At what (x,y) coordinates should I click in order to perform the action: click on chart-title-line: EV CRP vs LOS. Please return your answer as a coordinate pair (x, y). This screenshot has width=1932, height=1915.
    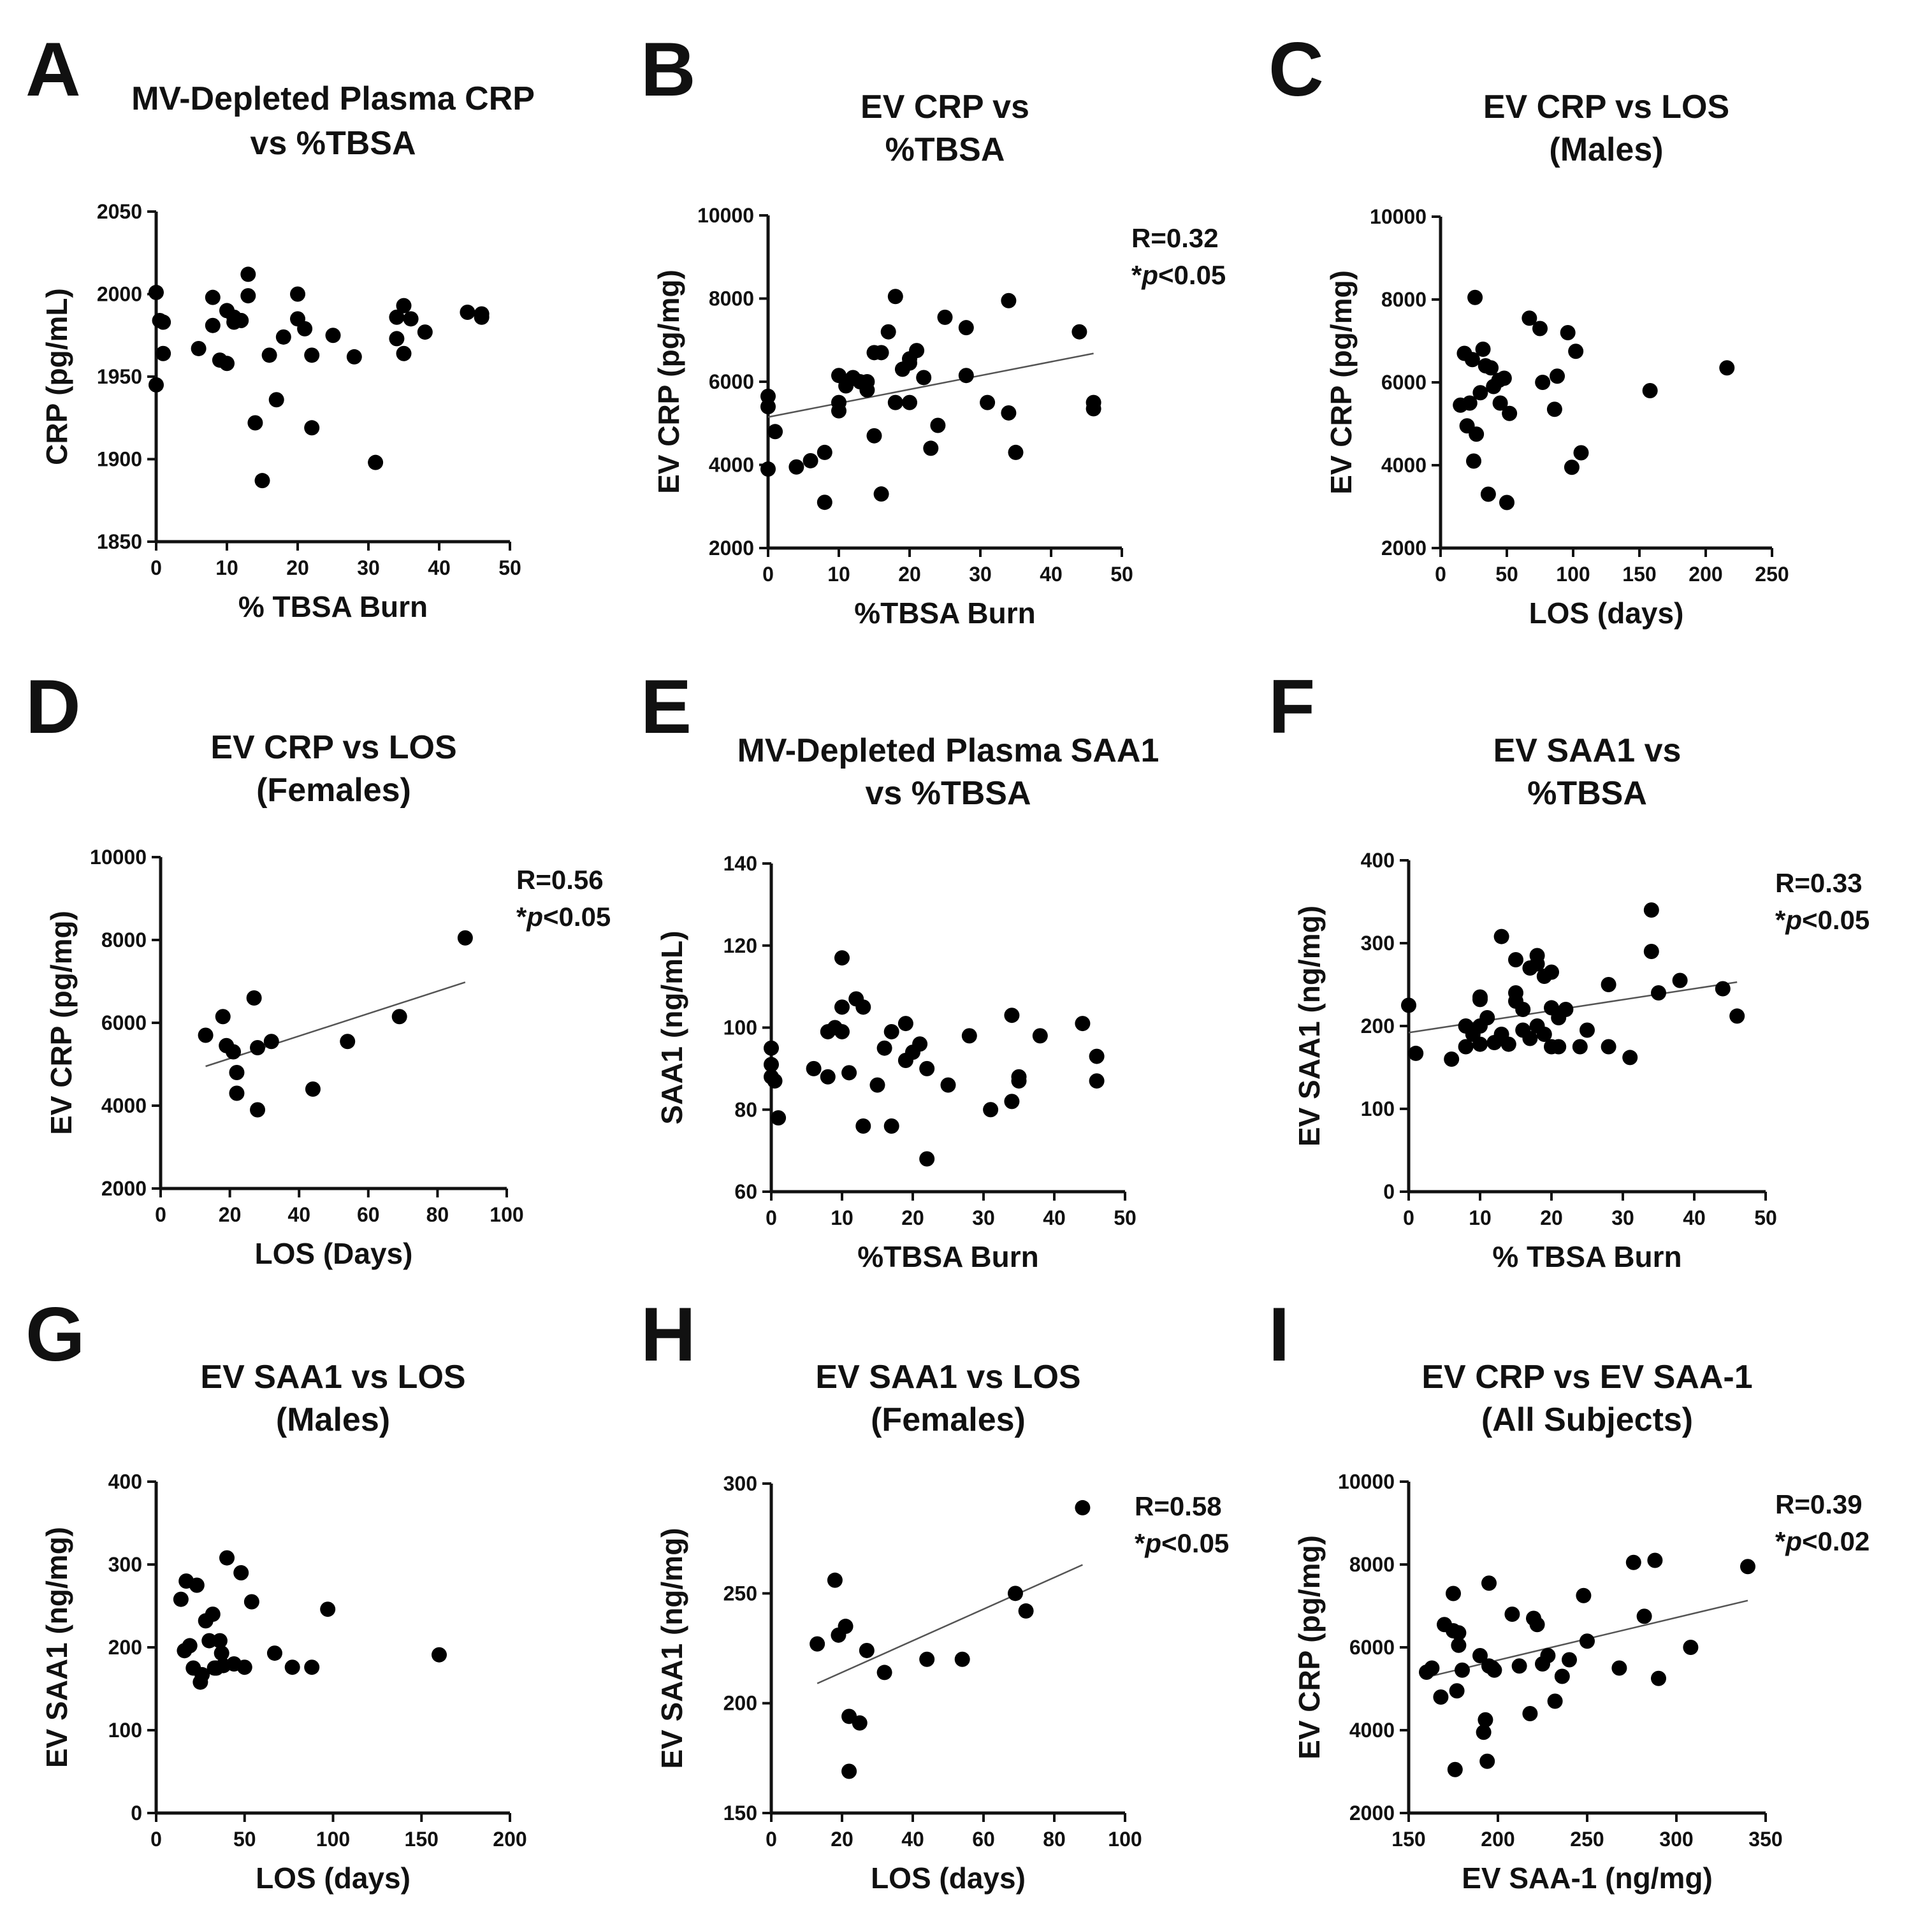
    Looking at the image, I should click on (333, 747).